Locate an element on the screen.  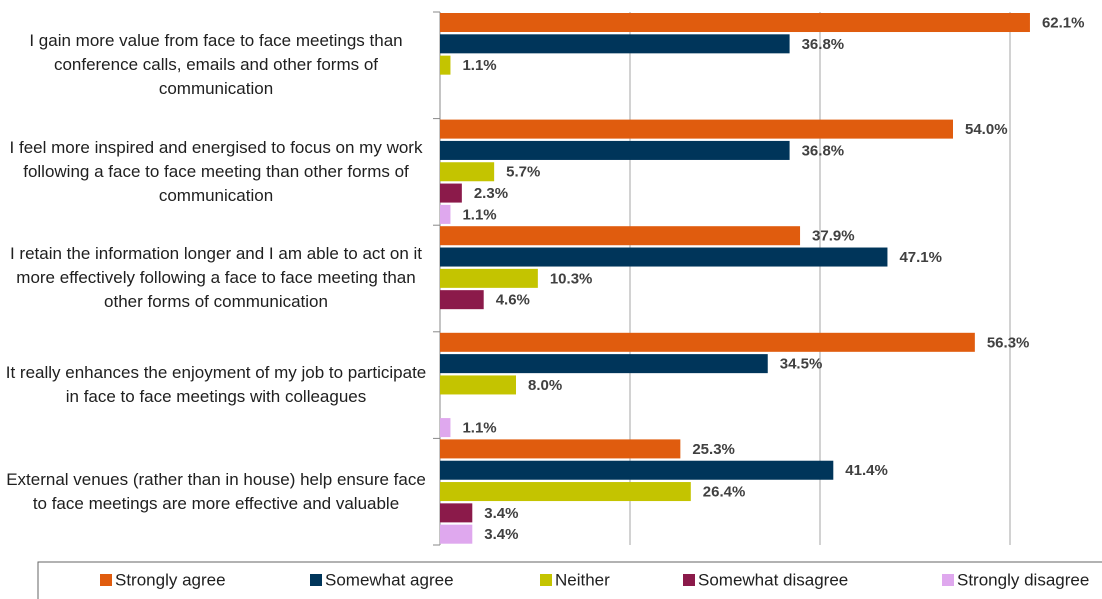
value-label: 47.1% is located at coordinates (920, 257).